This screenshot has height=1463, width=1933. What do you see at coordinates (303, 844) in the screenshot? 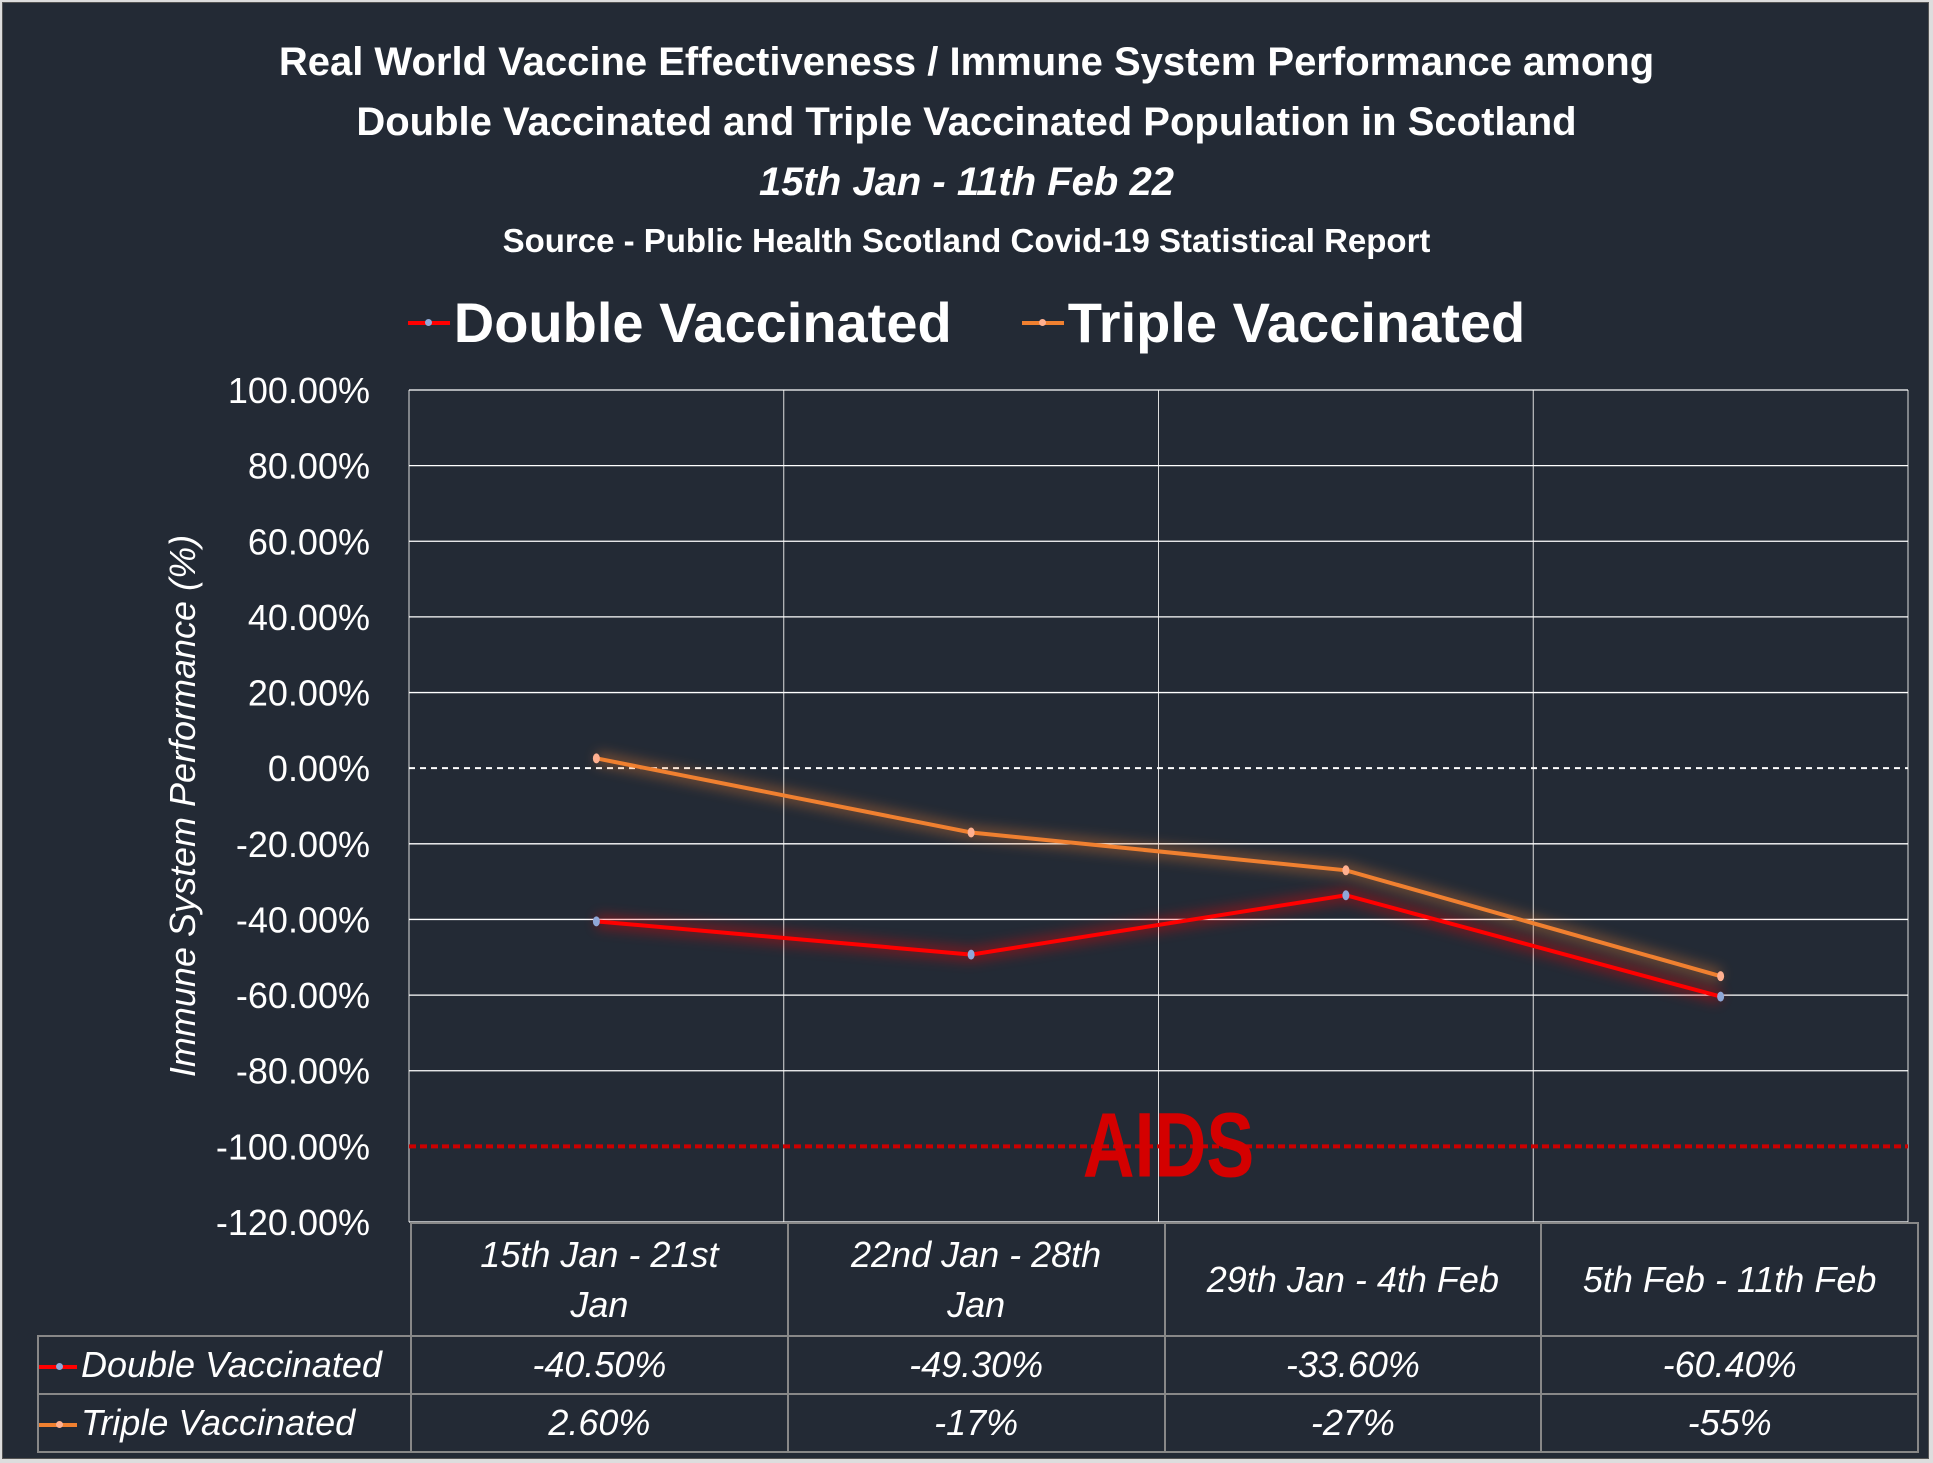
I see `y-tick-label: -20.00%` at bounding box center [303, 844].